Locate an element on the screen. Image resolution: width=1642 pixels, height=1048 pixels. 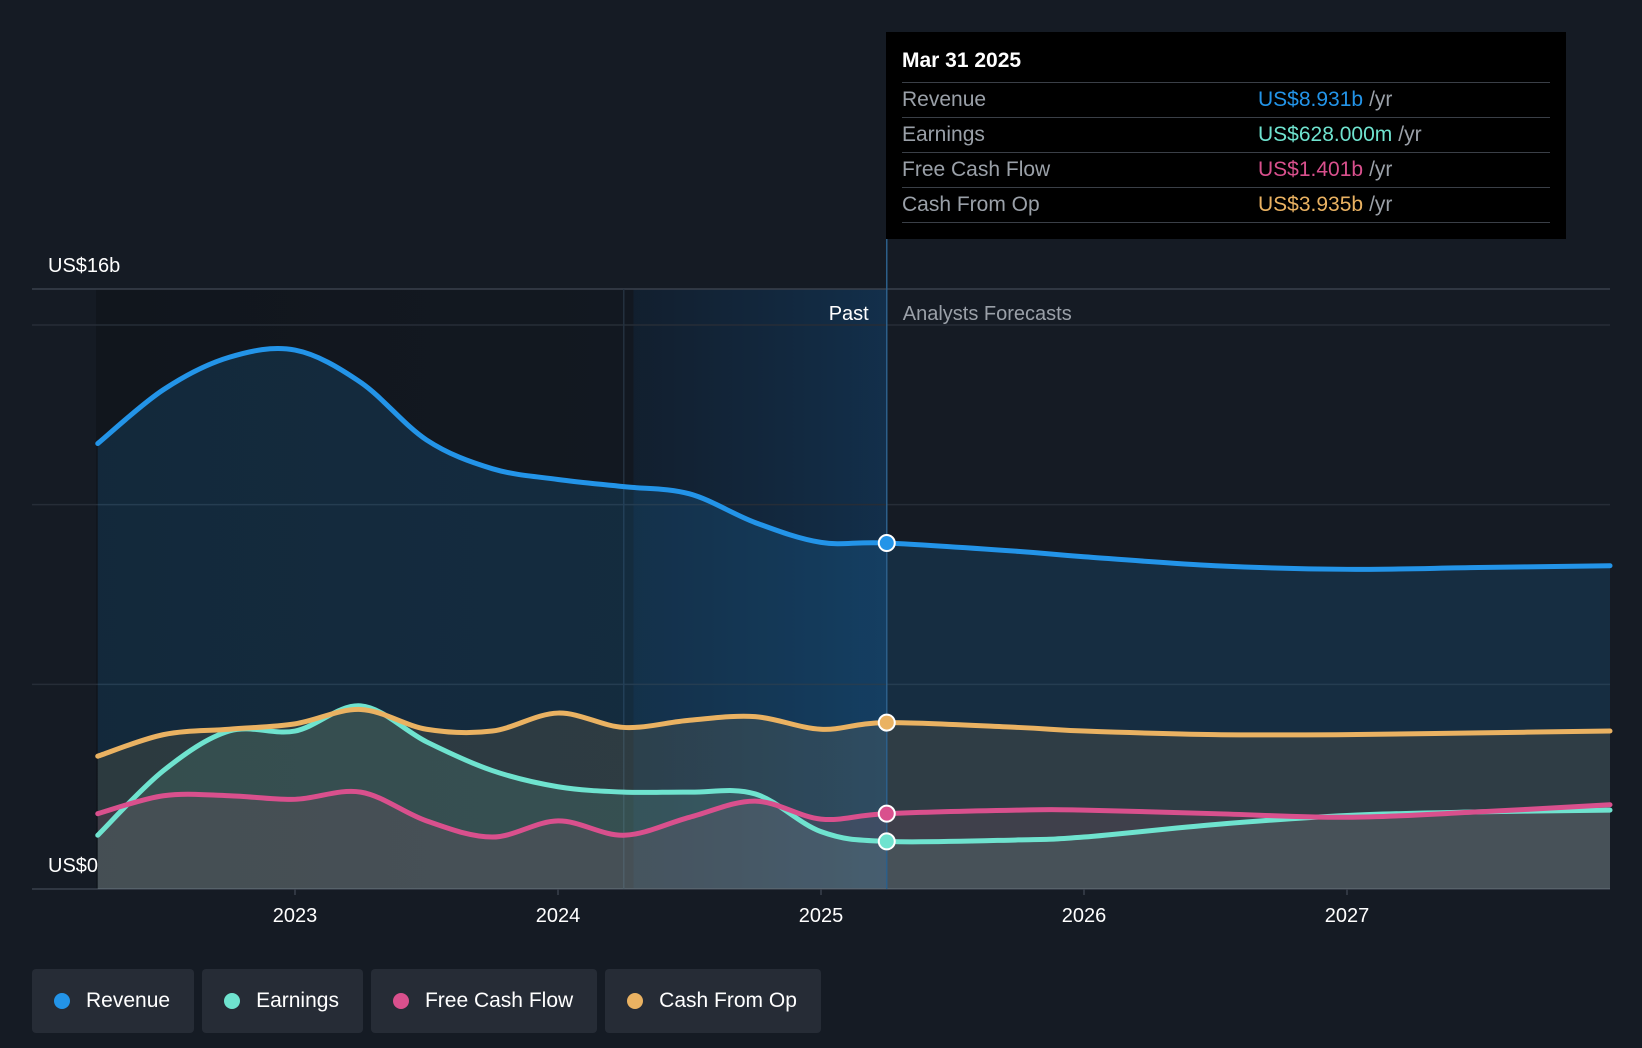
line-free-cash-flow is located at coordinates (854, 814).